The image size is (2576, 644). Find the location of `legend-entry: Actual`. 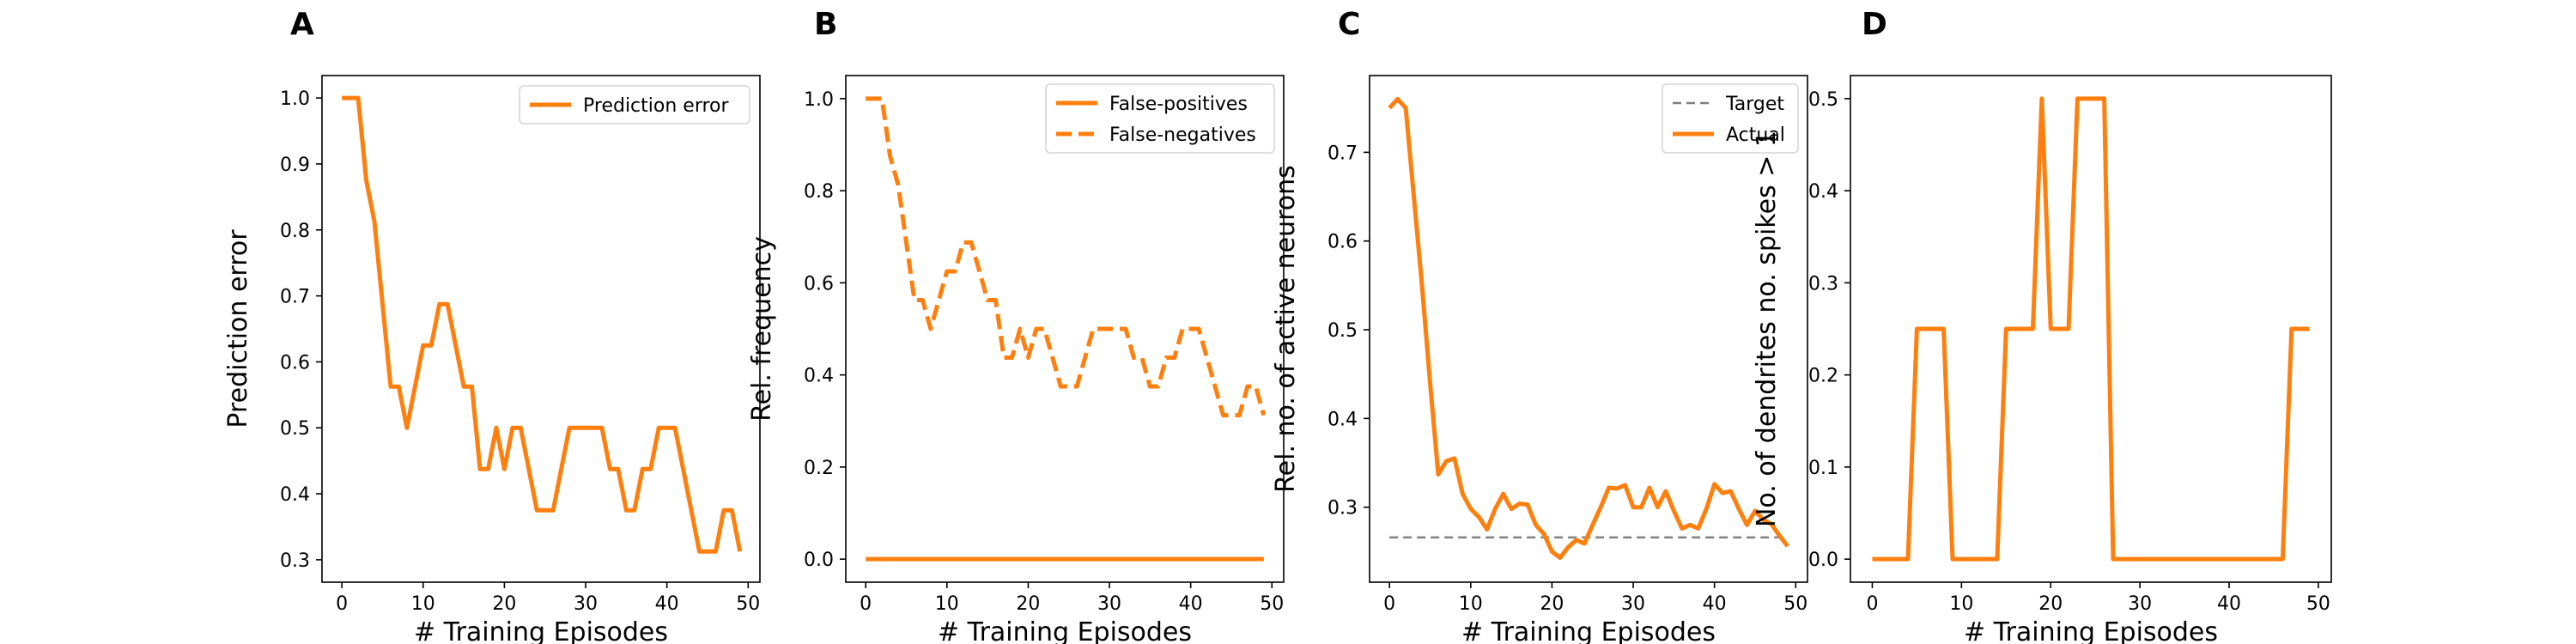

legend-entry: Actual is located at coordinates (1755, 135).